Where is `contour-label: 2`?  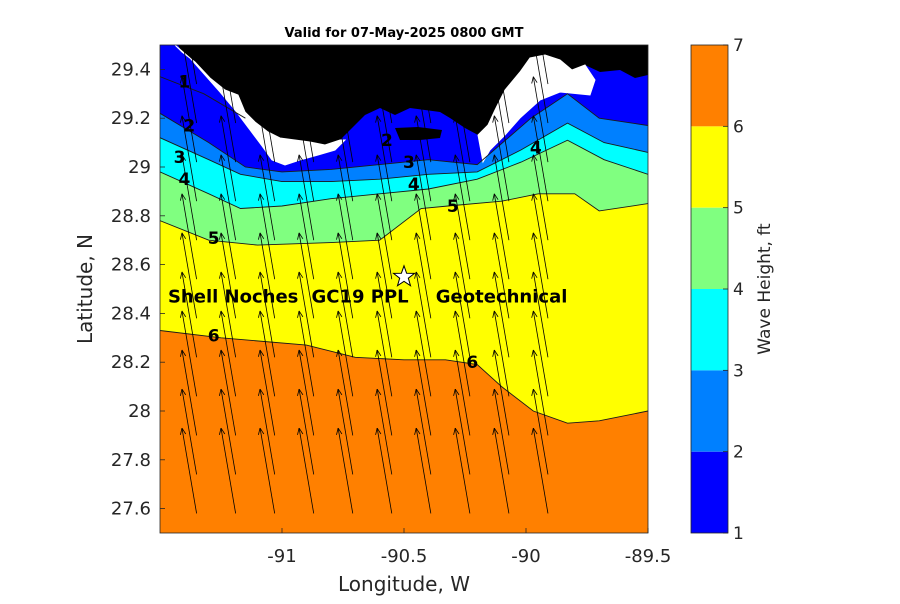 contour-label: 2 is located at coordinates (387, 141).